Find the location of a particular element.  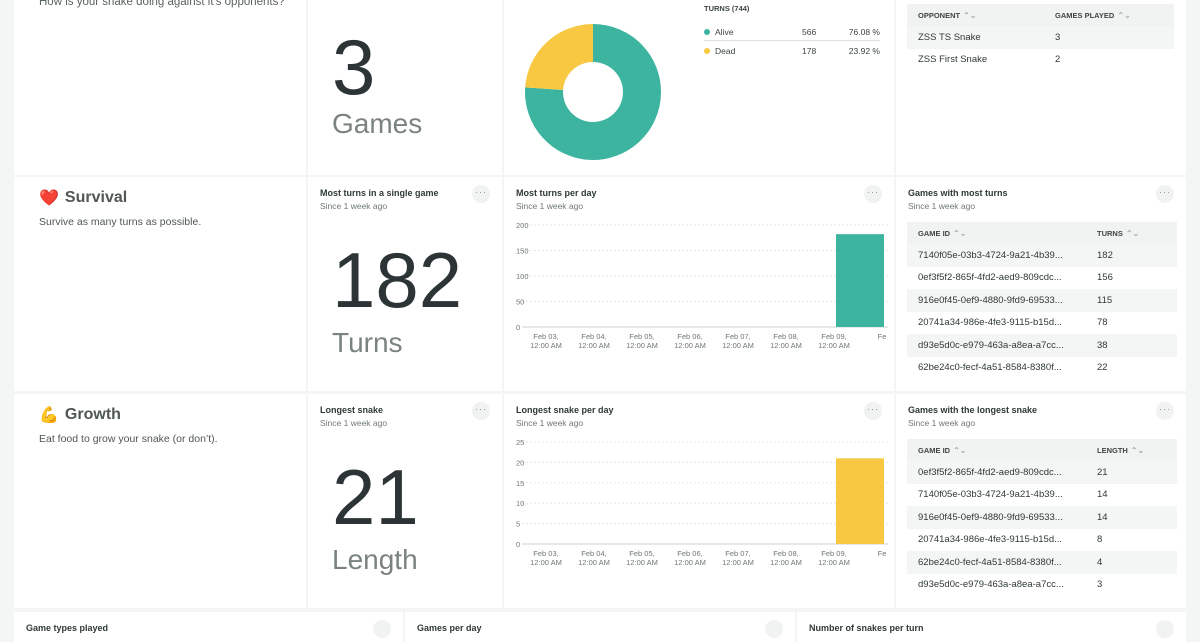

y-tick-label: 20 is located at coordinates (520, 462).